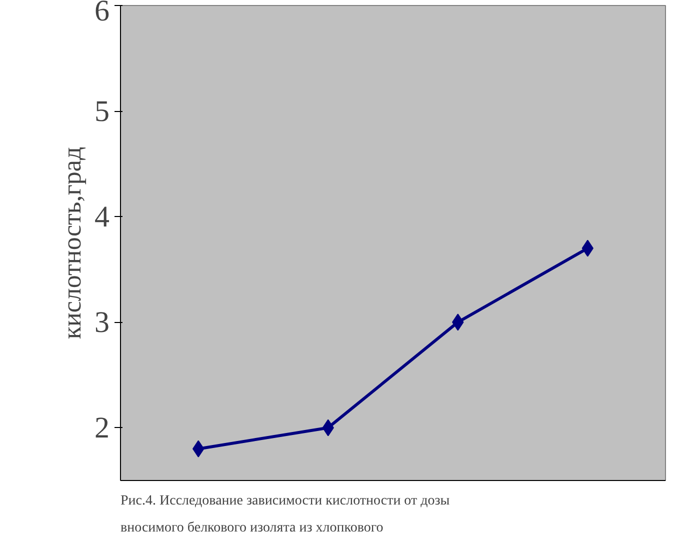 The height and width of the screenshot is (547, 677). What do you see at coordinates (102, 217) in the screenshot?
I see `y-tick-label: 4` at bounding box center [102, 217].